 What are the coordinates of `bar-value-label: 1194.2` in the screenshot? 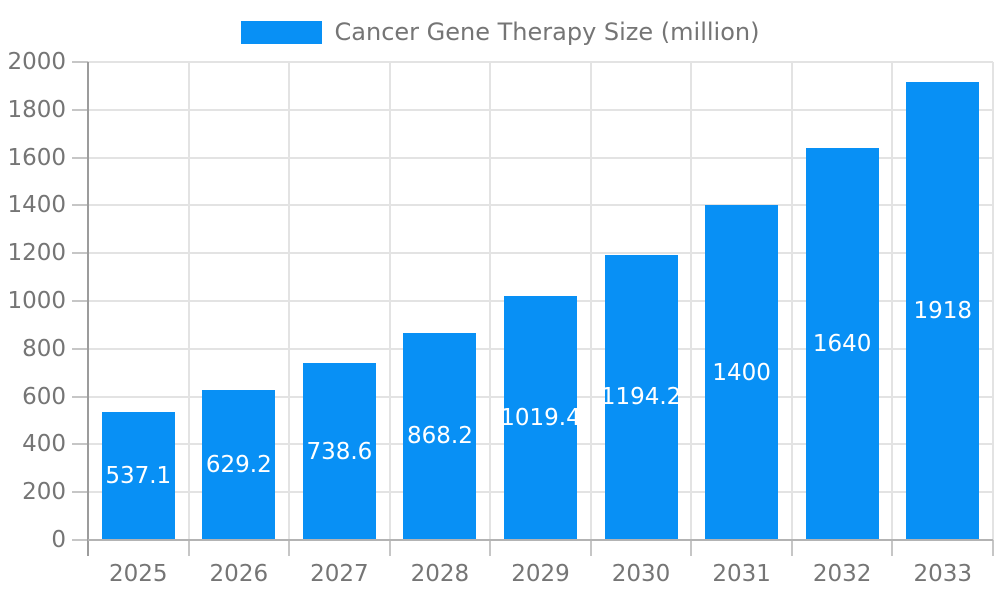 It's located at (641, 397).